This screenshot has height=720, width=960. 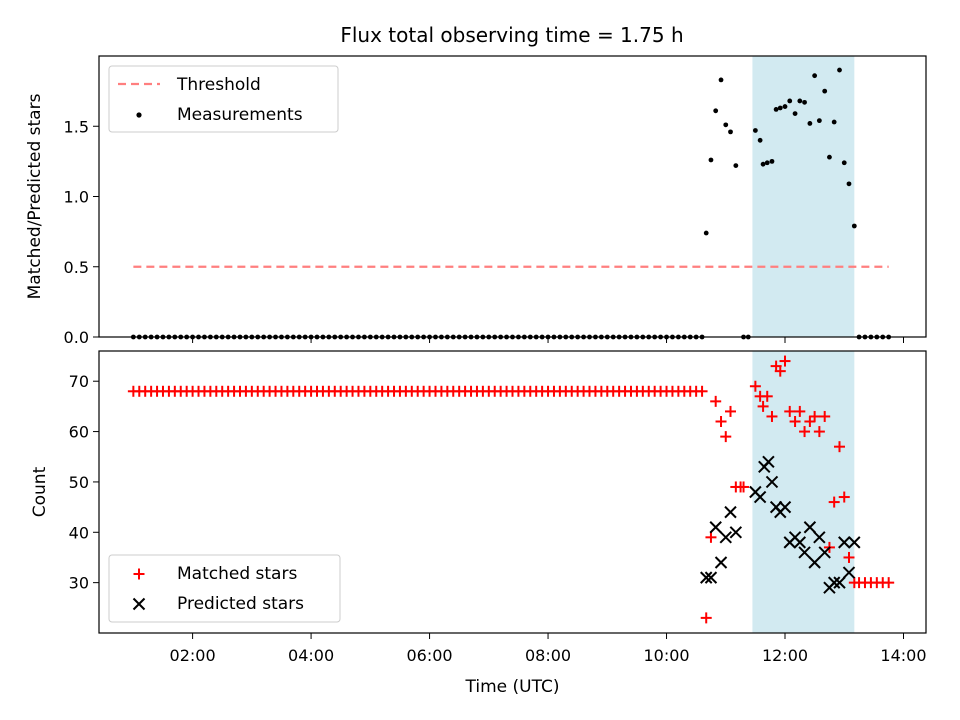 What do you see at coordinates (511, 35) in the screenshot?
I see `chart-title: Flux total observing time = 1.75 h` at bounding box center [511, 35].